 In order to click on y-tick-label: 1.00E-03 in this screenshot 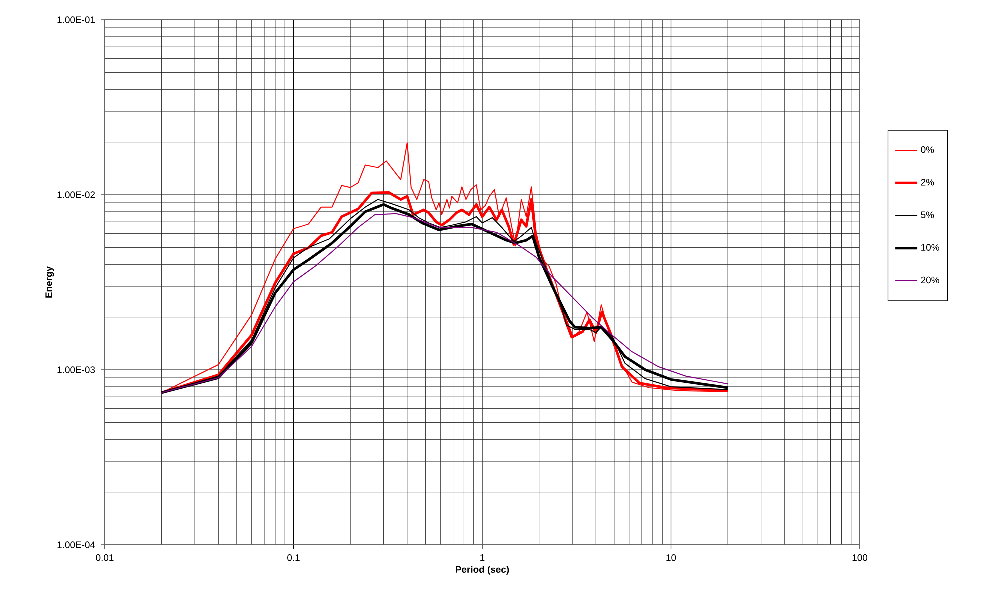, I will do `click(77, 370)`.